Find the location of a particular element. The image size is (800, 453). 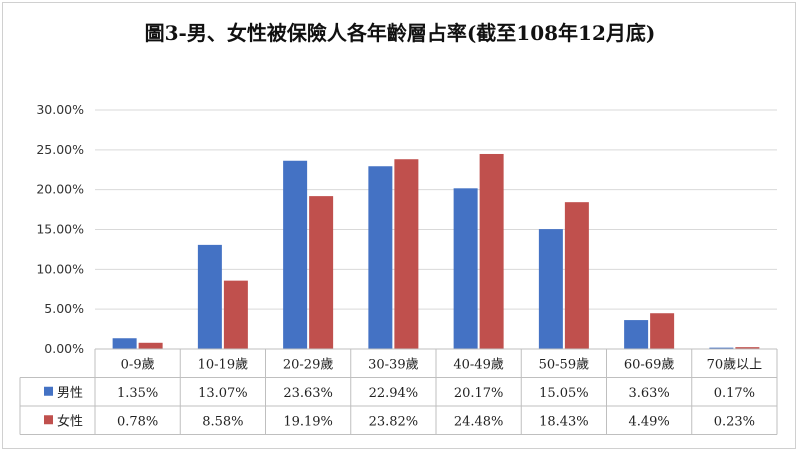

category-label: 20-29歲 is located at coordinates (308, 364).